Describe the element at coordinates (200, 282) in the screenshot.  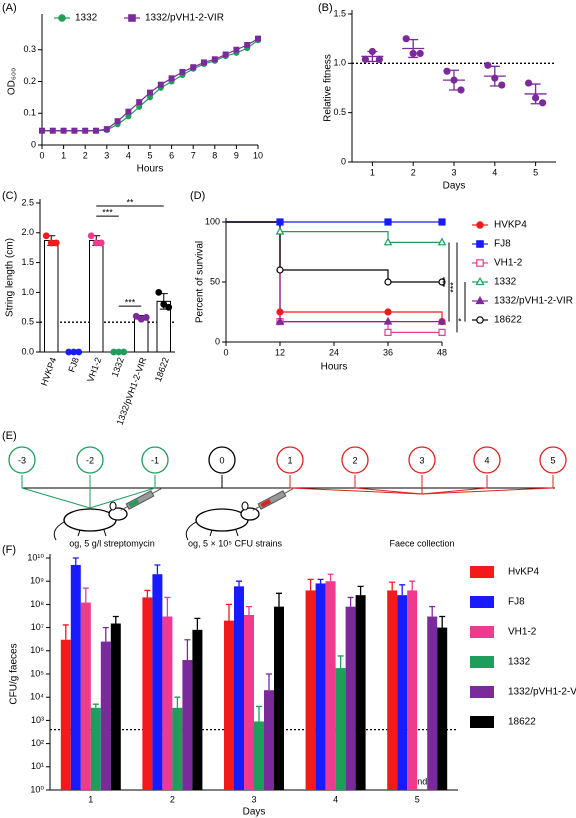
I see `y-axis-label: Percent of survival` at that location.